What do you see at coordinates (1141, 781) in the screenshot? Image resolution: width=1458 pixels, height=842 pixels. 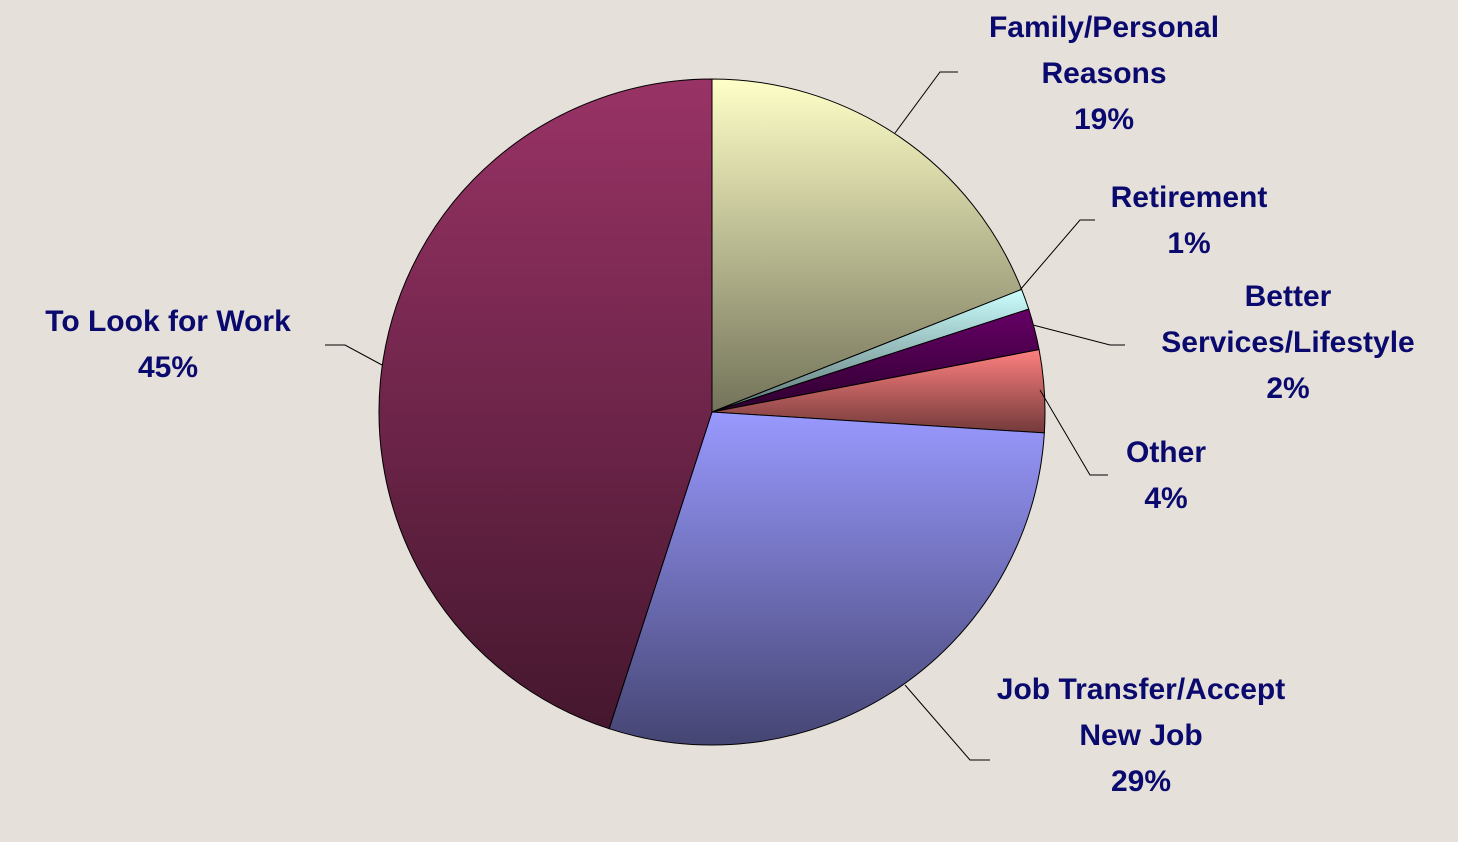 I see `value-label: 29%` at bounding box center [1141, 781].